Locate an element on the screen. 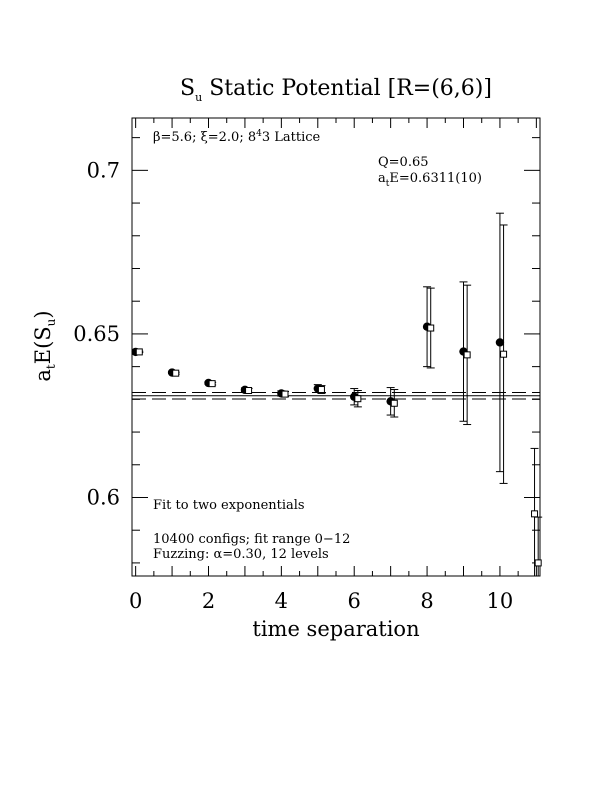 The width and height of the screenshot is (612, 792). fit-energy-rest: E=0.6311(10) is located at coordinates (435, 178).